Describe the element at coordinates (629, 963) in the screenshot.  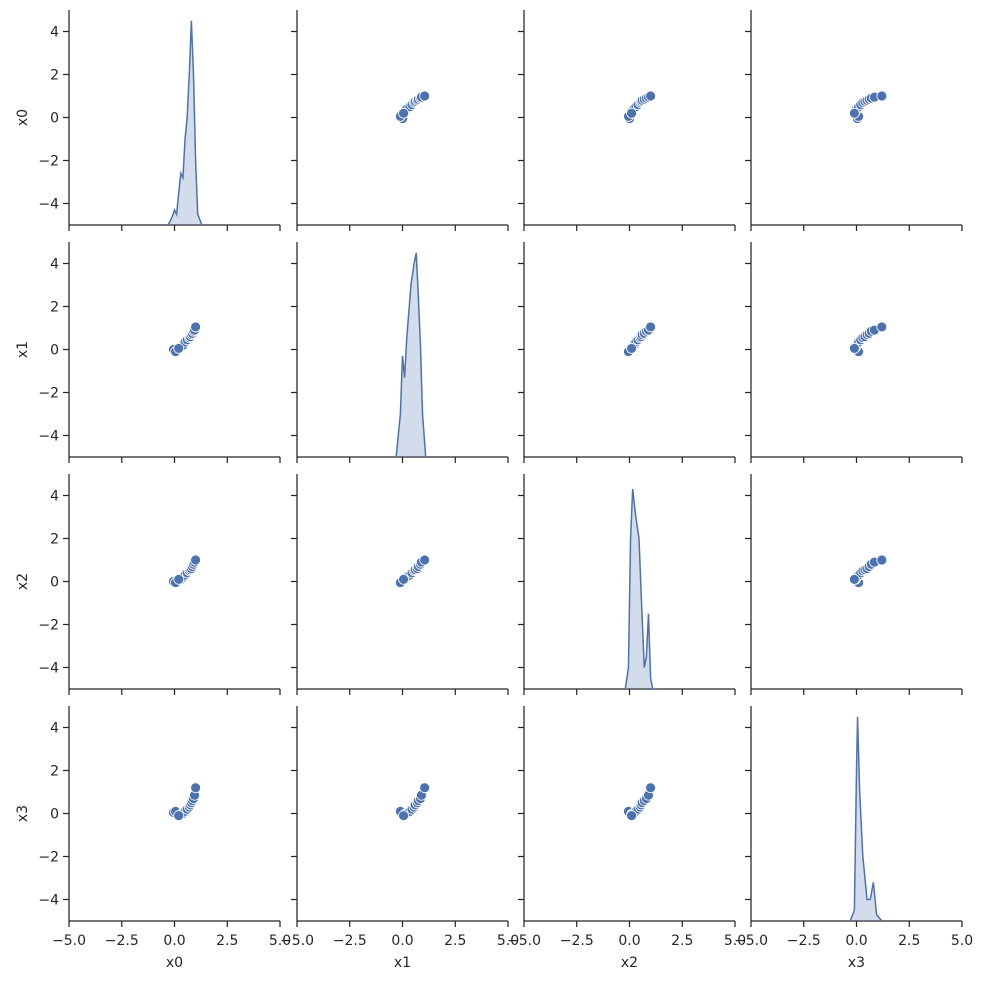
I see `x-axis-label: x2` at that location.